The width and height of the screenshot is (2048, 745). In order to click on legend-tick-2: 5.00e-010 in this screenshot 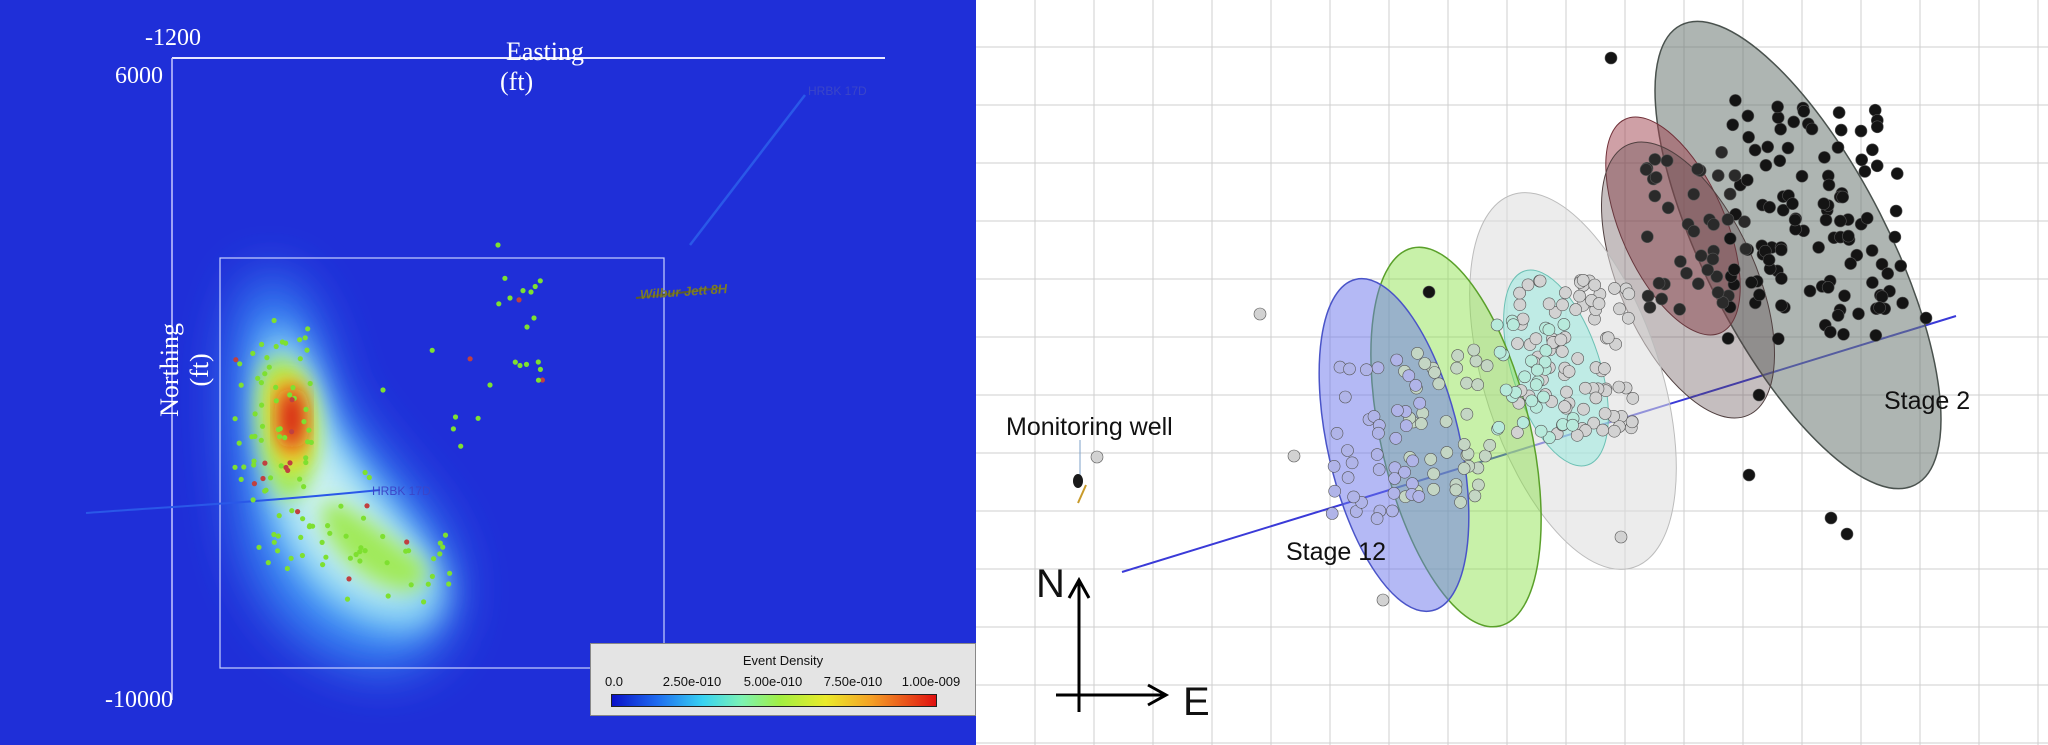, I will do `click(773, 681)`.